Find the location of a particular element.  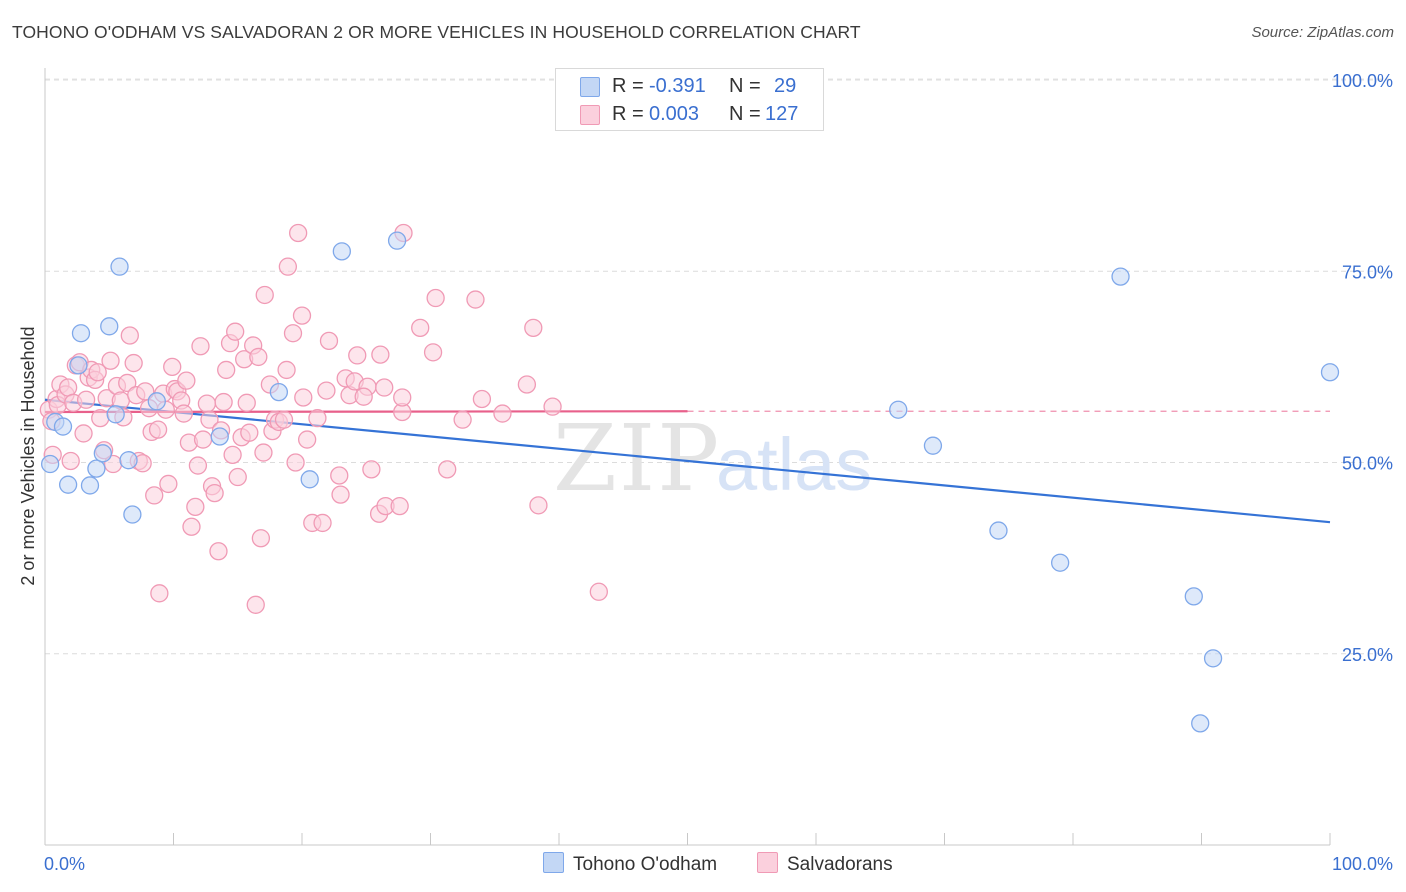

legend-r-value-salvadoran: 0.003 is located at coordinates (674, 114).